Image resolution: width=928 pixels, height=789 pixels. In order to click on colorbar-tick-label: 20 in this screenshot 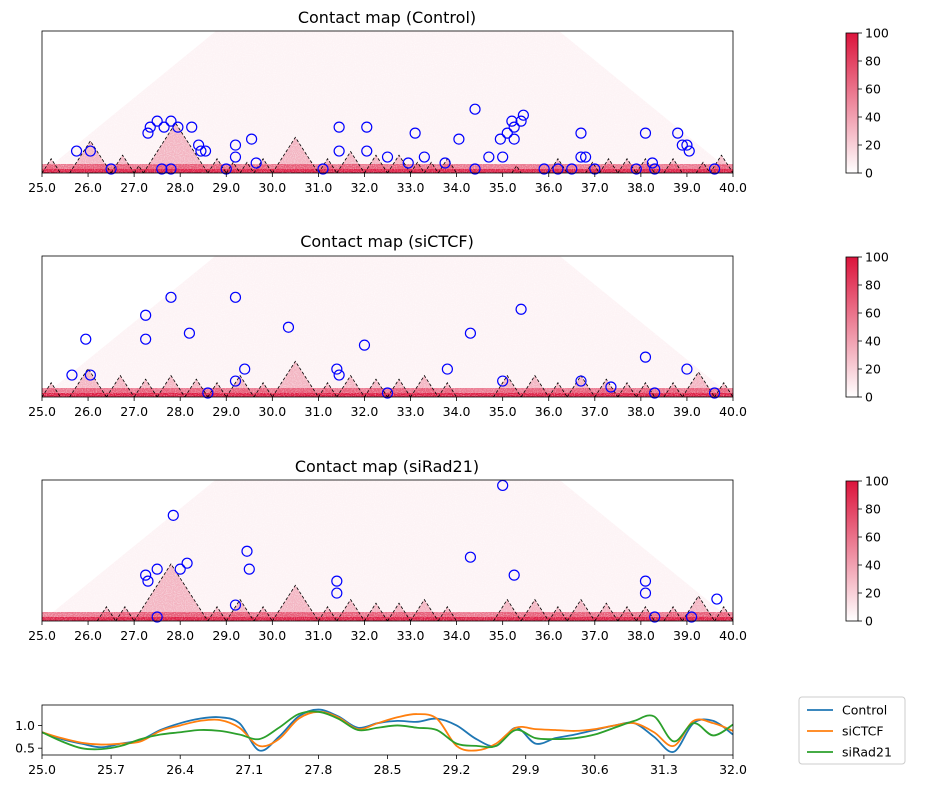, I will do `click(873, 145)`.